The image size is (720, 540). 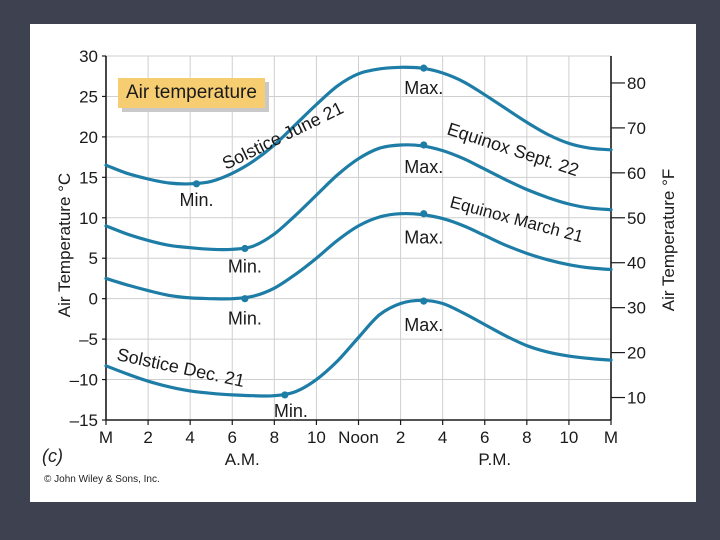 I want to click on y-left-tick-label: –15, so click(x=84, y=420).